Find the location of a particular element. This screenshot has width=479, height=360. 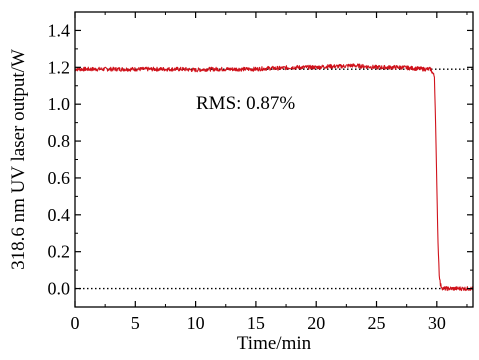

x-tick-label: 5 is located at coordinates (135, 323).